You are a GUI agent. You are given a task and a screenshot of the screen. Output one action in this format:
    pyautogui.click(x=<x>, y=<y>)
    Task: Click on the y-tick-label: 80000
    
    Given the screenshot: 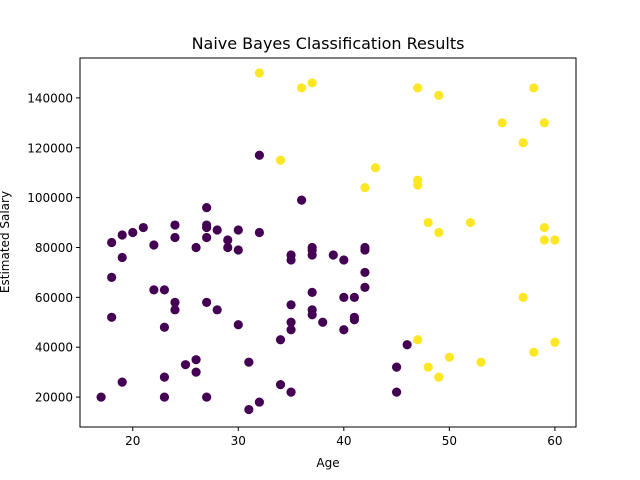 What is the action you would take?
    pyautogui.click(x=54, y=248)
    